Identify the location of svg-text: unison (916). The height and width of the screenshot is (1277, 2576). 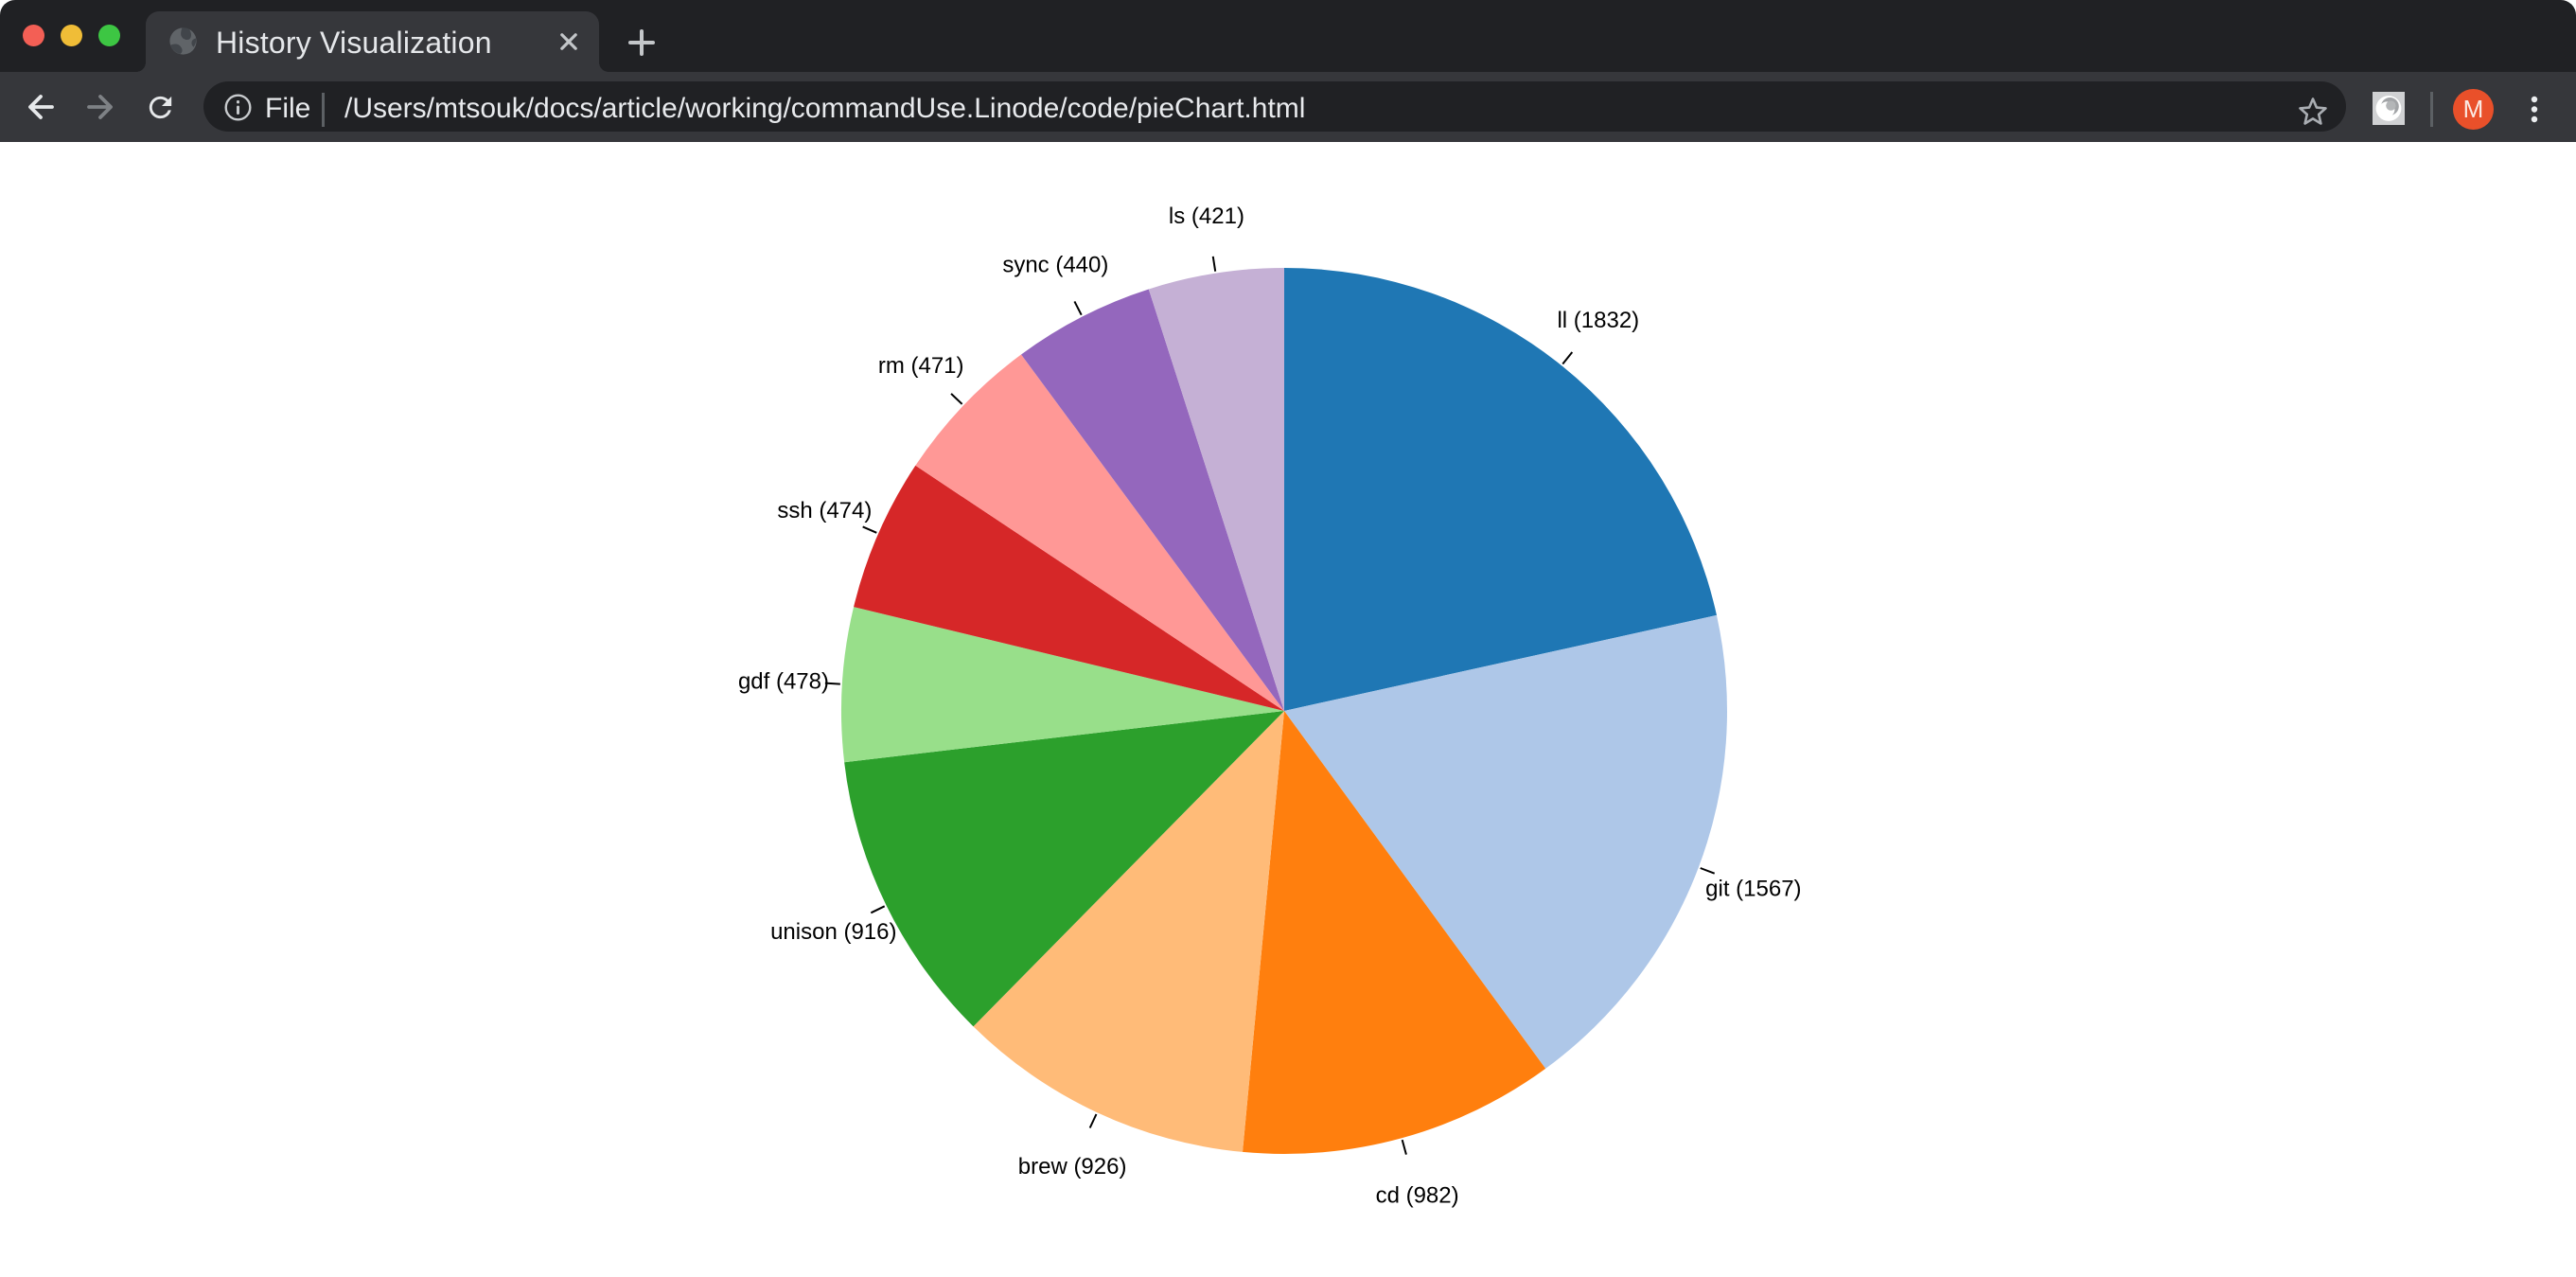
(833, 932).